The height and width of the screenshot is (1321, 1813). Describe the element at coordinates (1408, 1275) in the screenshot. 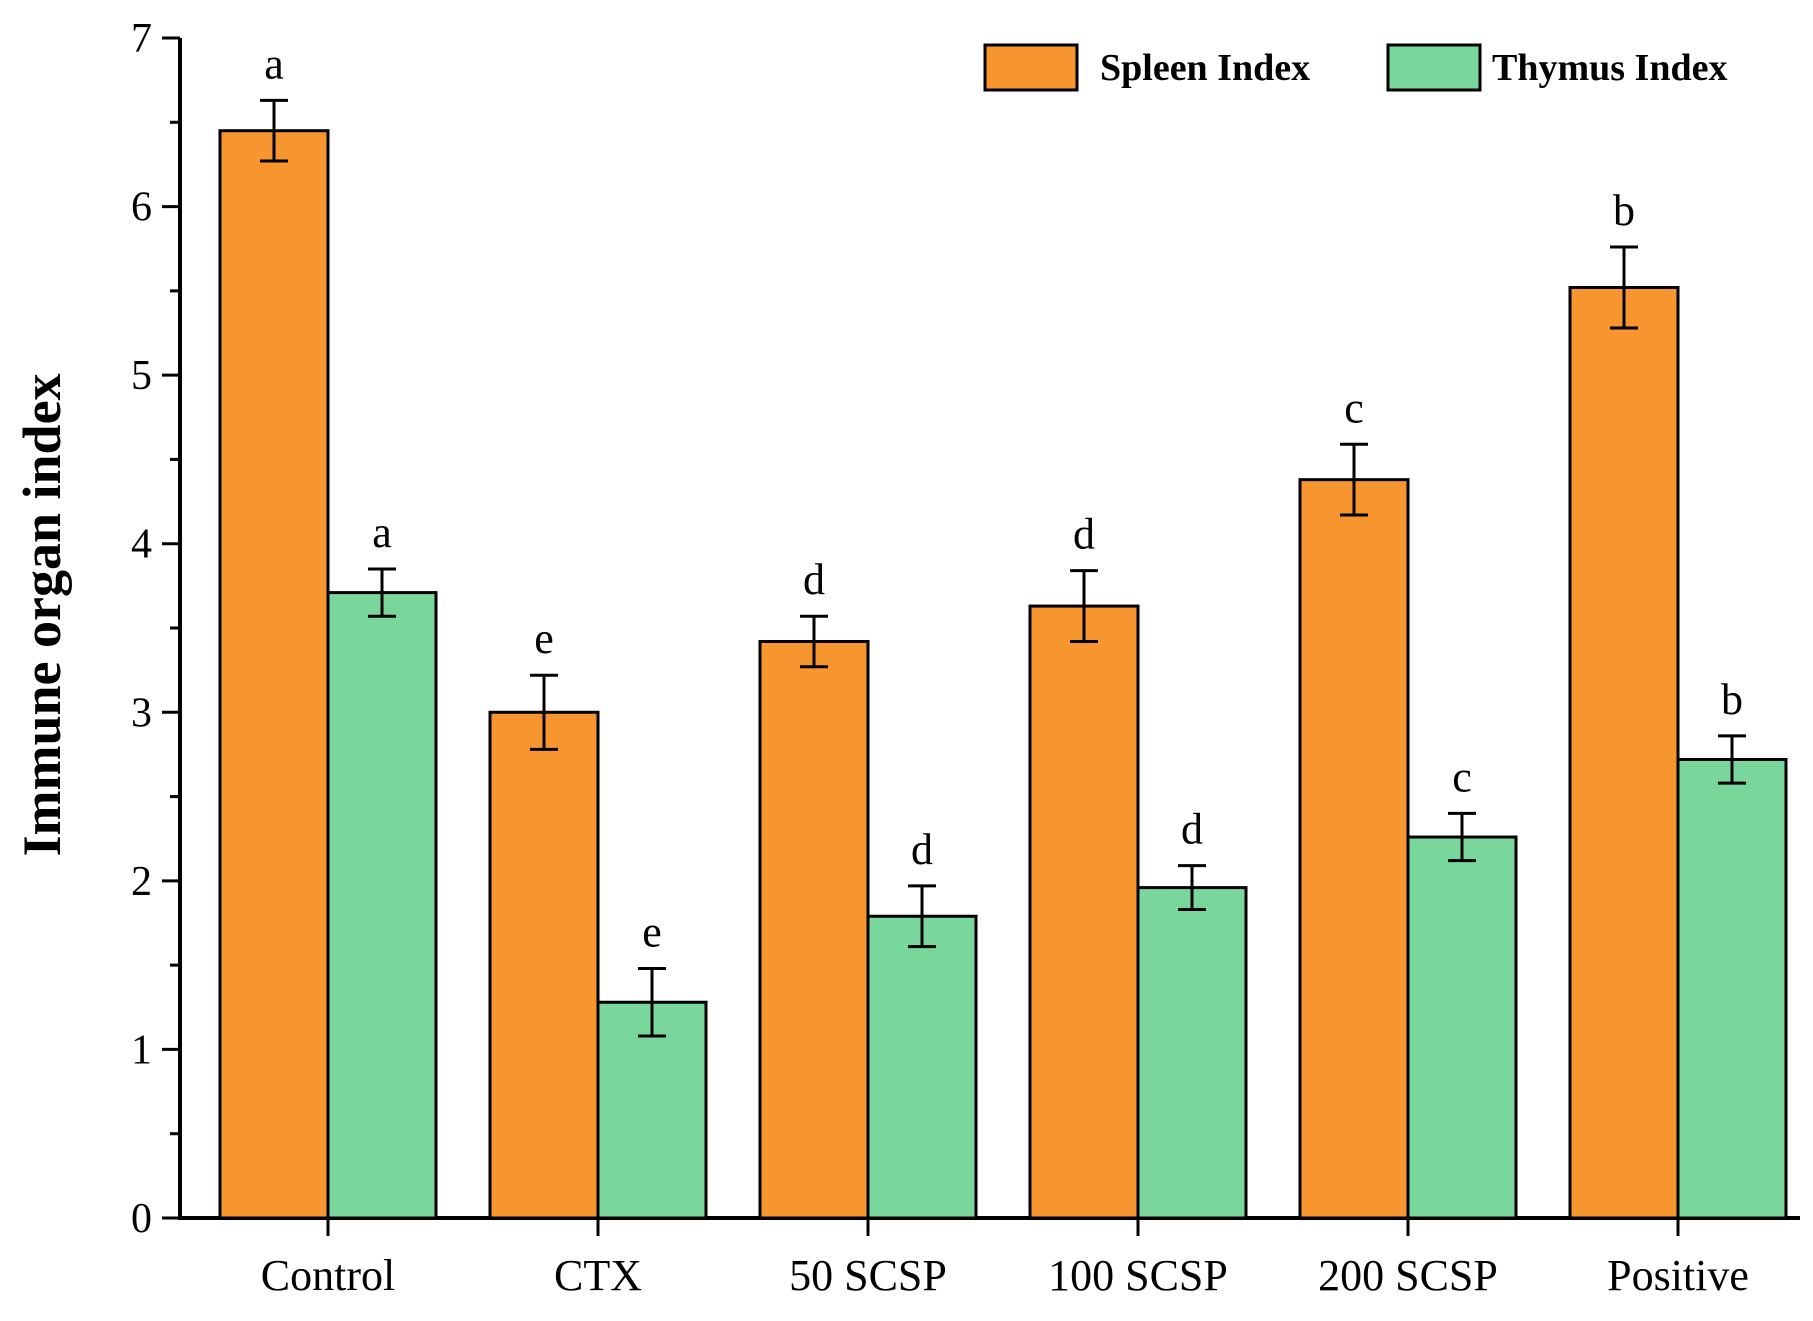

I see `x-tick-label: 200 SCSP` at that location.